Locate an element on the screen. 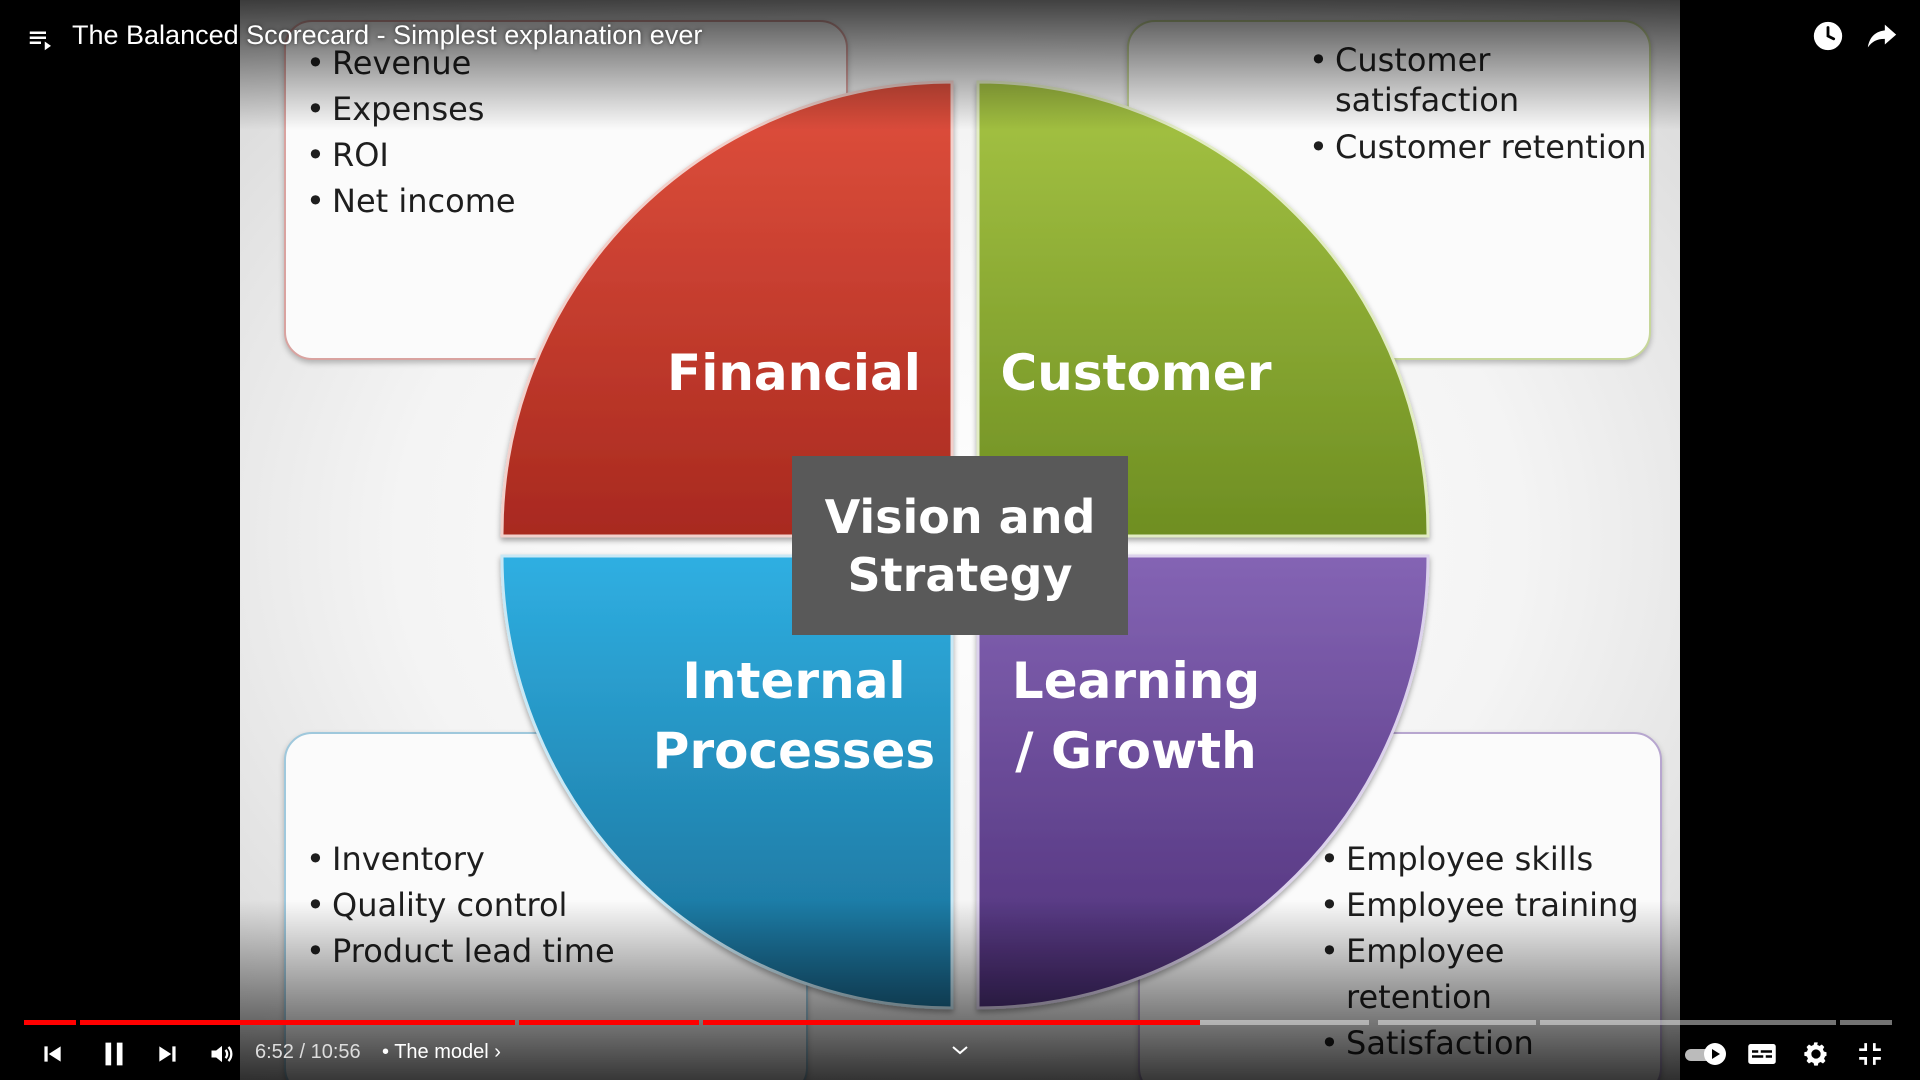  top-overlay-gradient is located at coordinates (960, 65).